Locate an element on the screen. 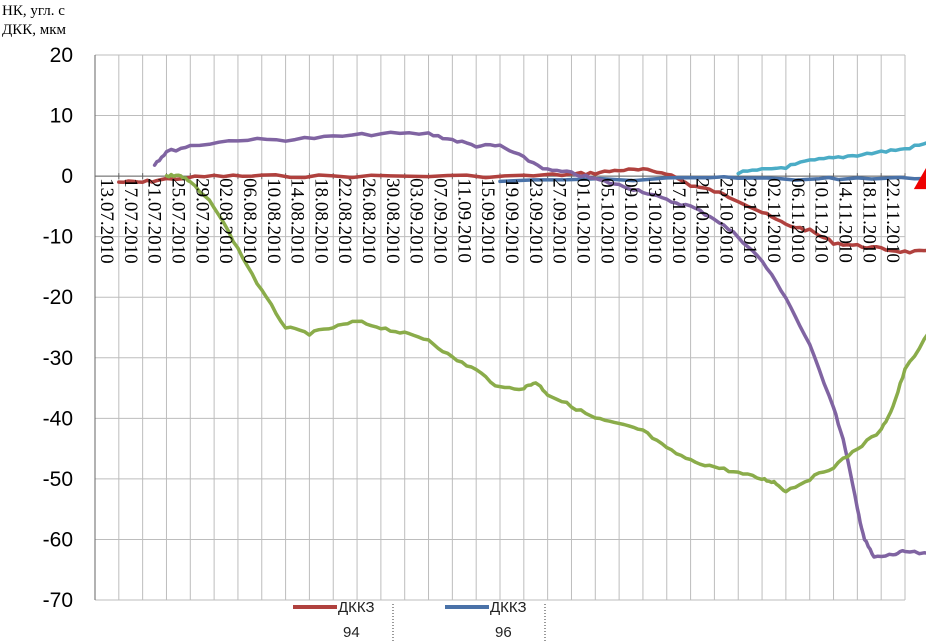 This screenshot has height=641, width=926. x-tick-label: 14.08.2010 is located at coordinates (297, 221).